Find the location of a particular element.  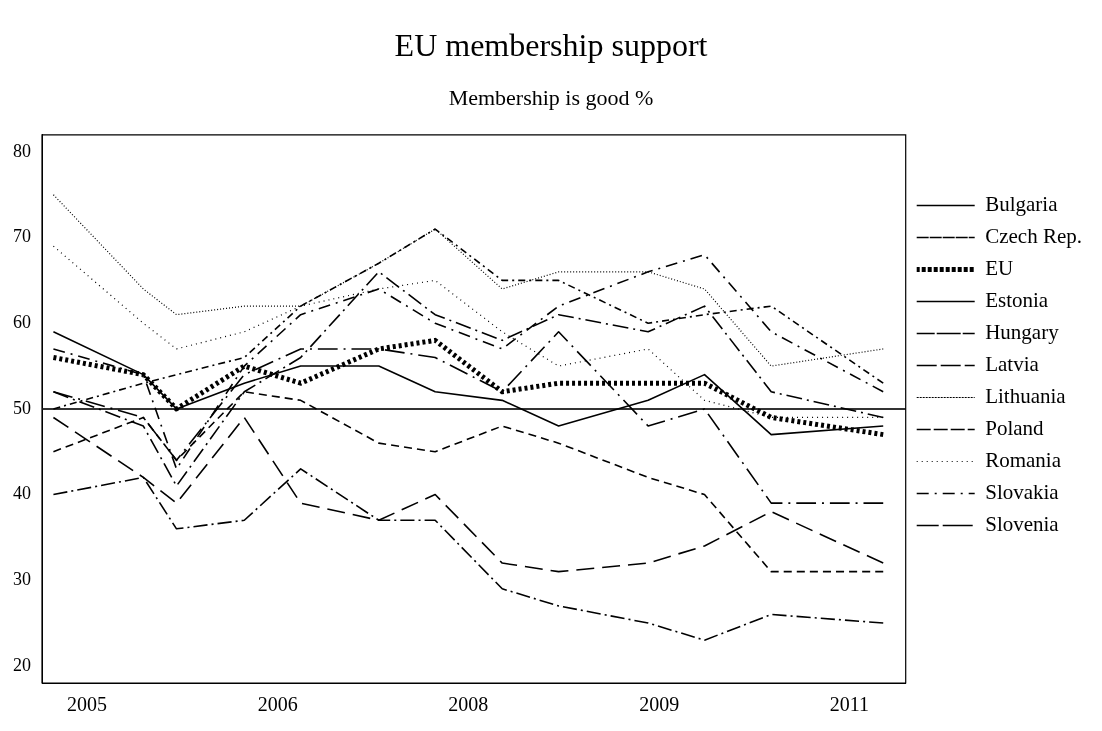

legend-label: Slovenia is located at coordinates (1022, 524).